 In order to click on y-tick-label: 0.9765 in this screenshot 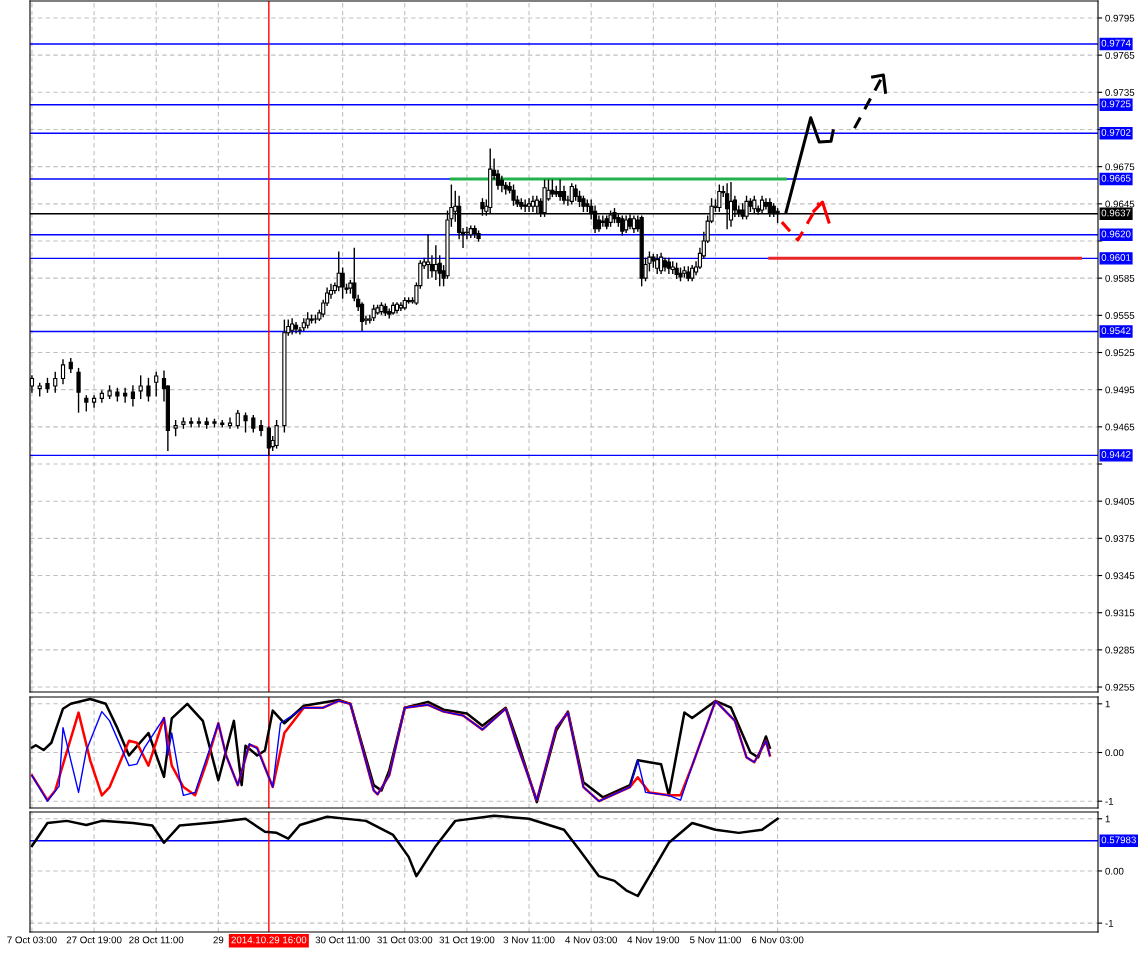, I will do `click(1120, 55)`.